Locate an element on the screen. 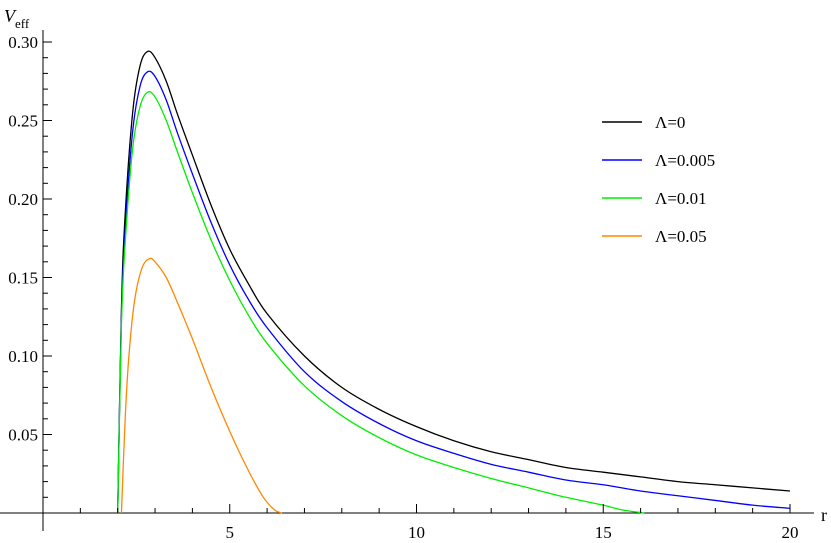  legend-label-2: Λ=0.01 is located at coordinates (681, 198).